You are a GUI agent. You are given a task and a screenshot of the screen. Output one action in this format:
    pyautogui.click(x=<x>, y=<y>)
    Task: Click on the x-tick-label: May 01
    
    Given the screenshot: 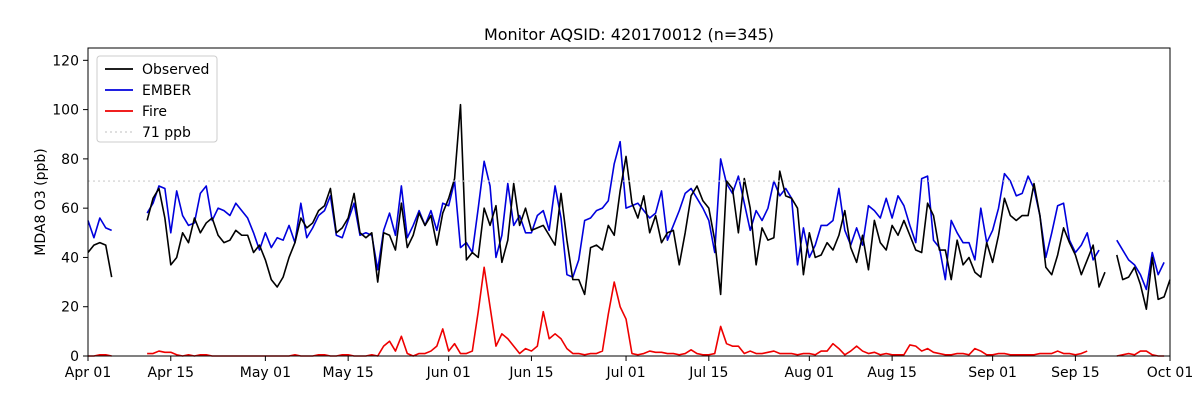 What is the action you would take?
    pyautogui.click(x=265, y=373)
    